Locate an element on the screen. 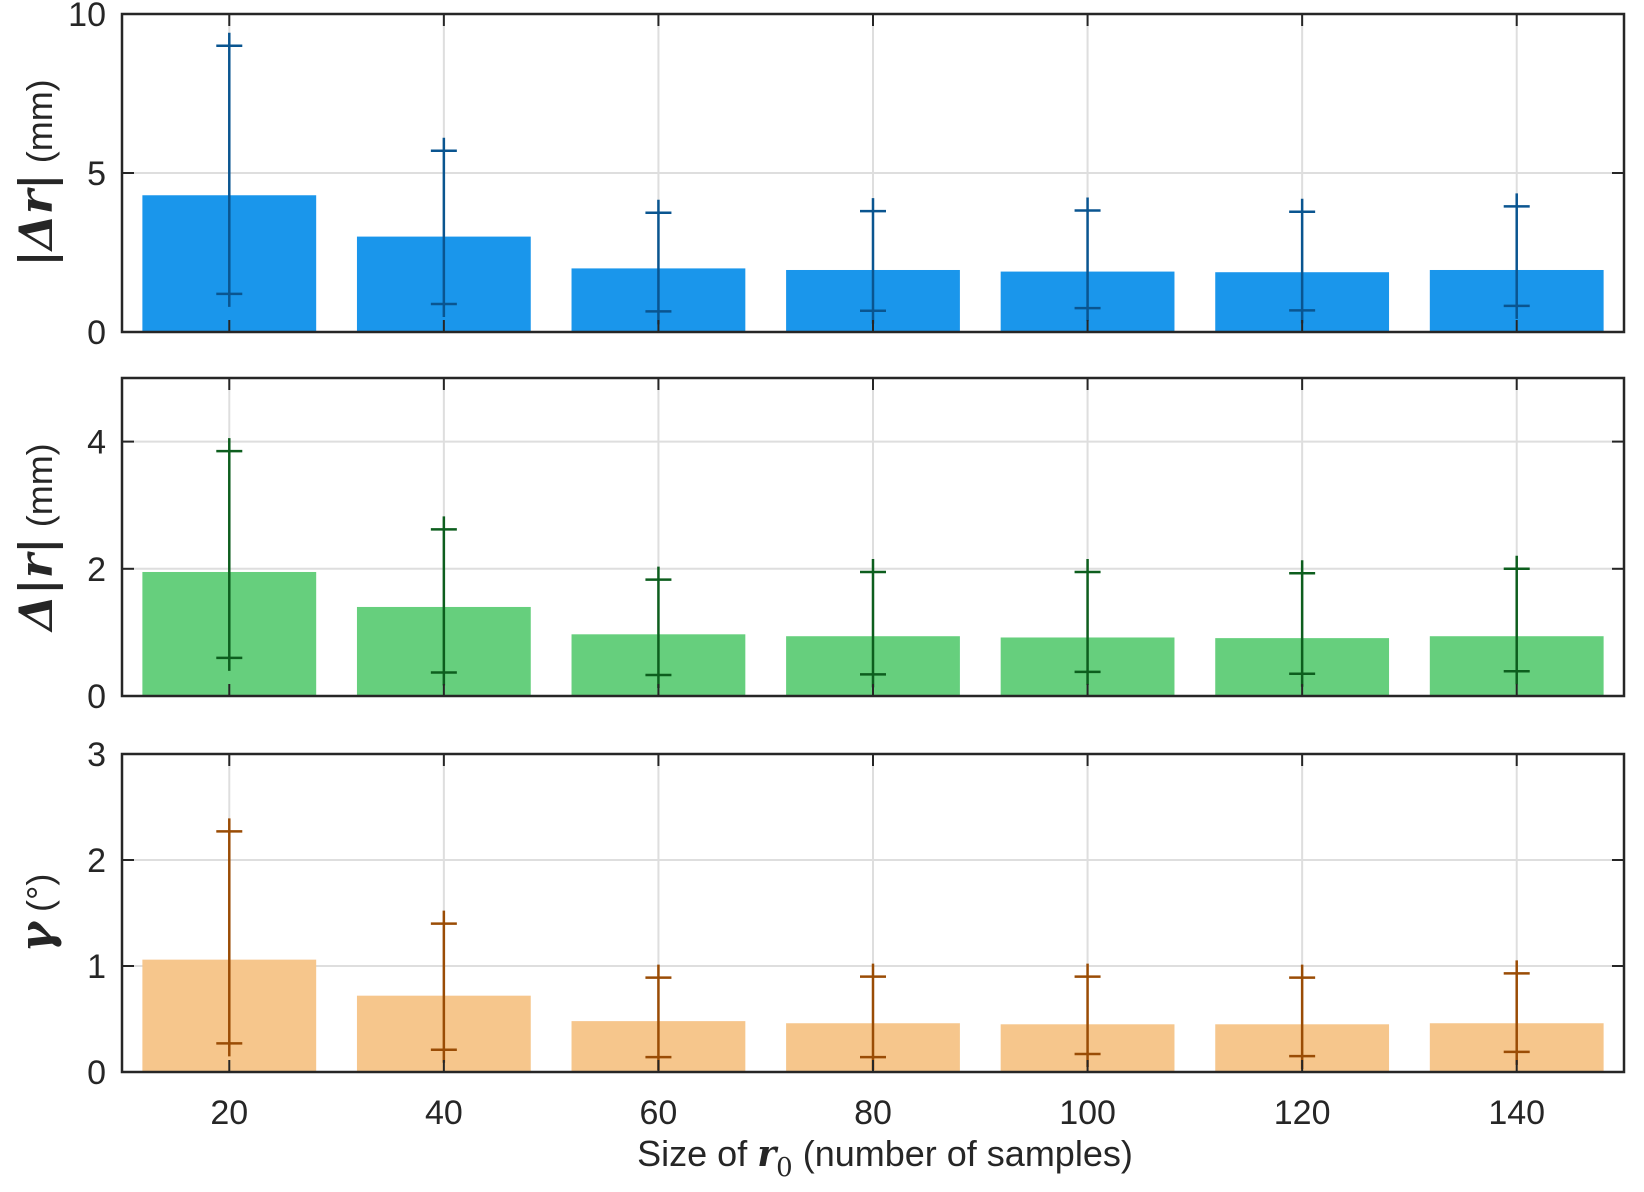 The height and width of the screenshot is (1192, 1644). y-axis-label: Δ|r| (mm) is located at coordinates (36, 537).